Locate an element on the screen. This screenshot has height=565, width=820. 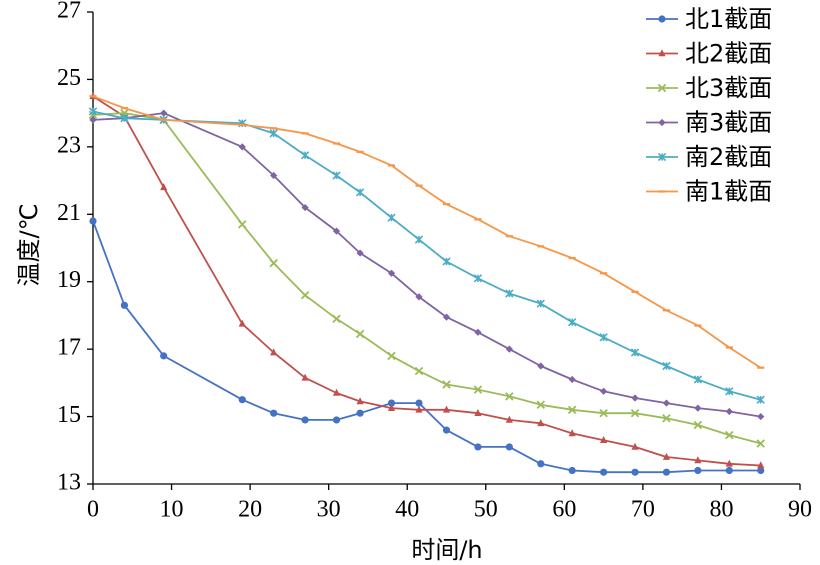
y-tick-label: 13 is located at coordinates (69, 483).